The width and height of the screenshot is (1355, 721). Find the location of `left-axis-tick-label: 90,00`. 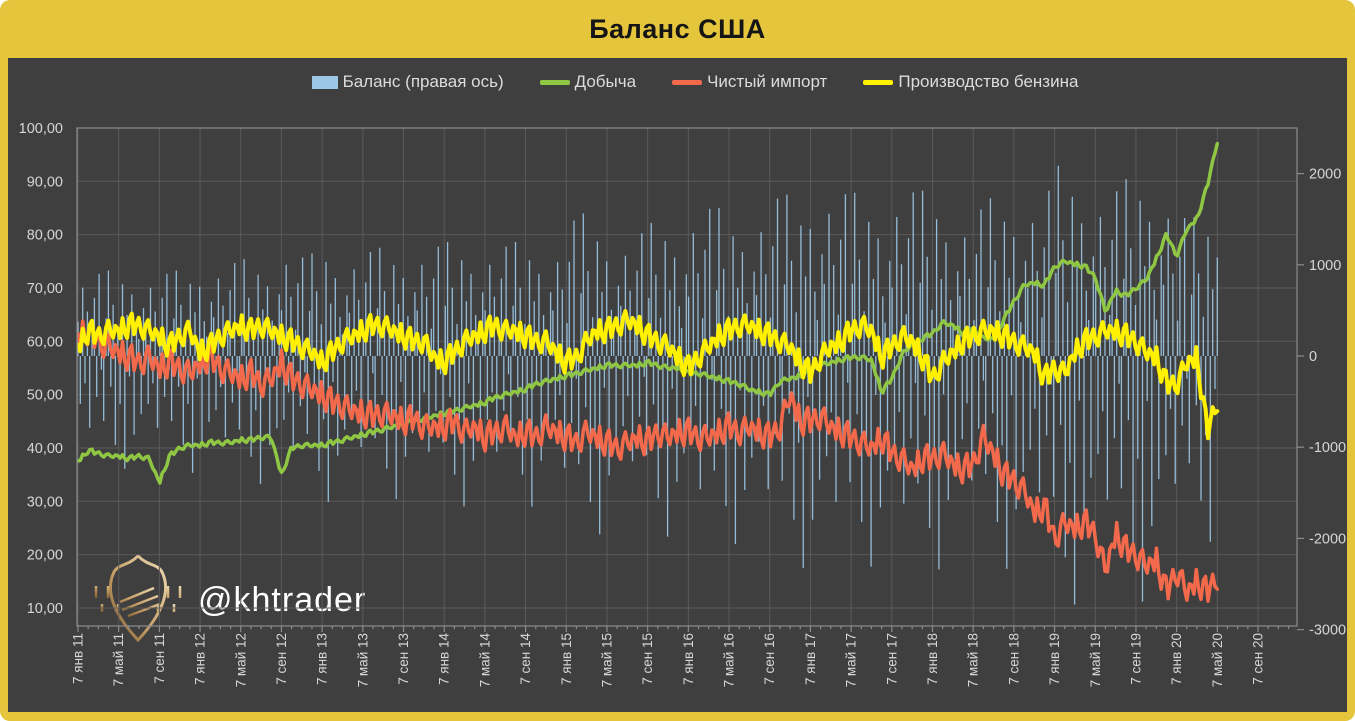

left-axis-tick-label: 90,00 is located at coordinates (45, 182).